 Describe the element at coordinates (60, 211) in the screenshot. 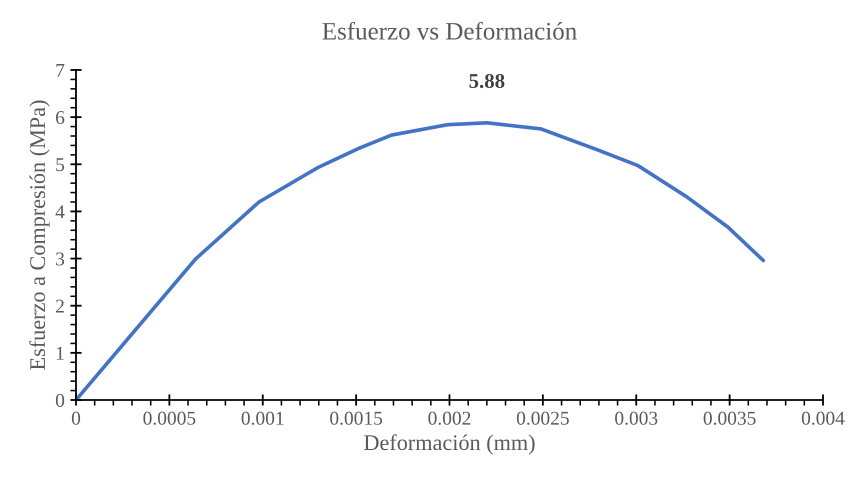

I see `y-tick-label: 4` at that location.